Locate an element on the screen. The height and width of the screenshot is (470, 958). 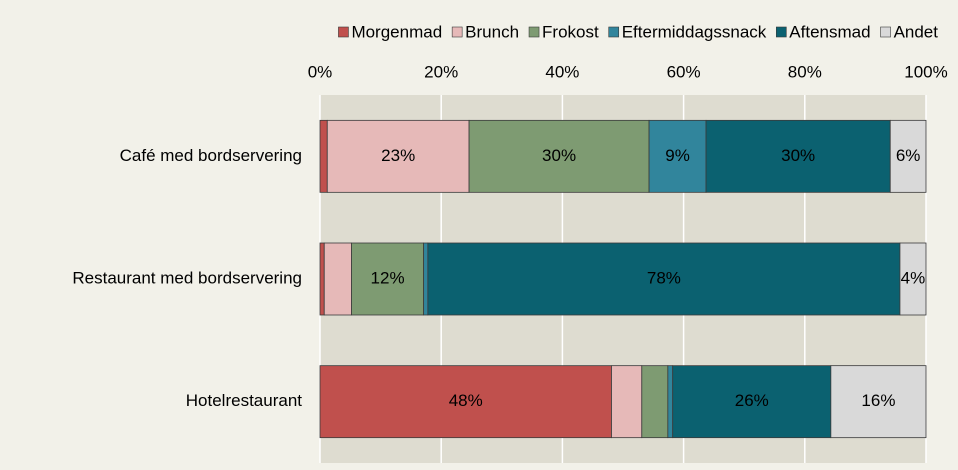
data-label: 6% is located at coordinates (908, 155).